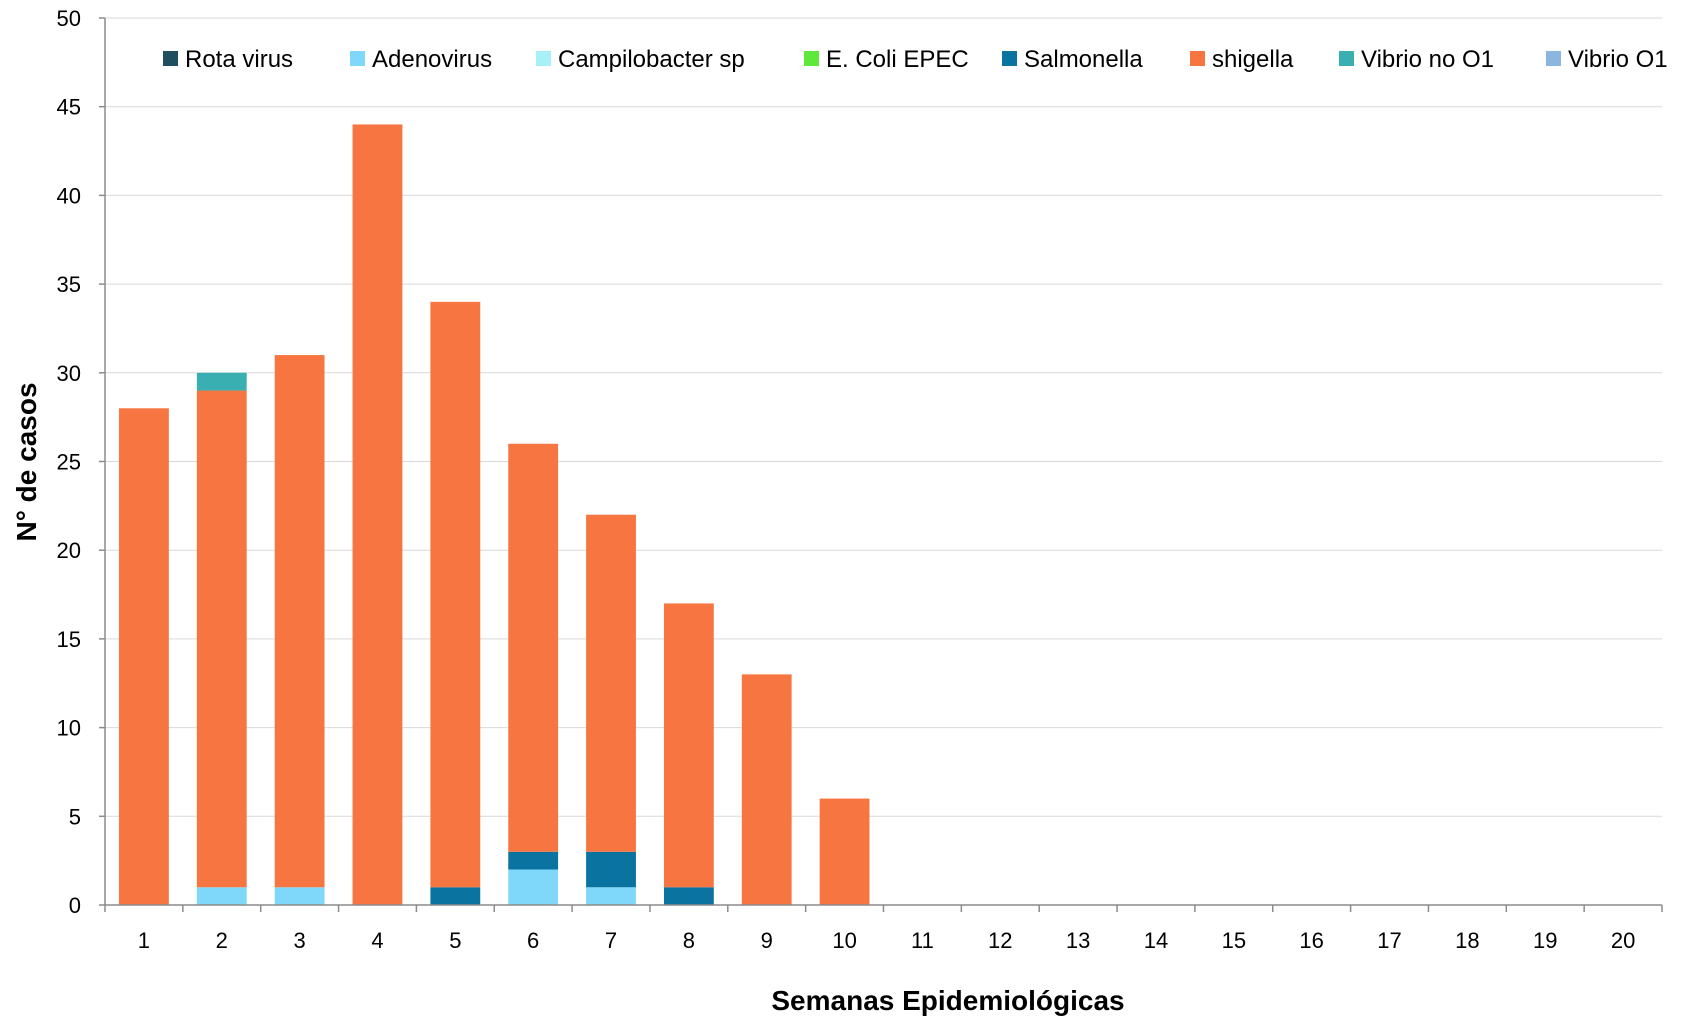 Image resolution: width=1683 pixels, height=1021 pixels. Describe the element at coordinates (377, 940) in the screenshot. I see `x-tick-label: 4` at that location.